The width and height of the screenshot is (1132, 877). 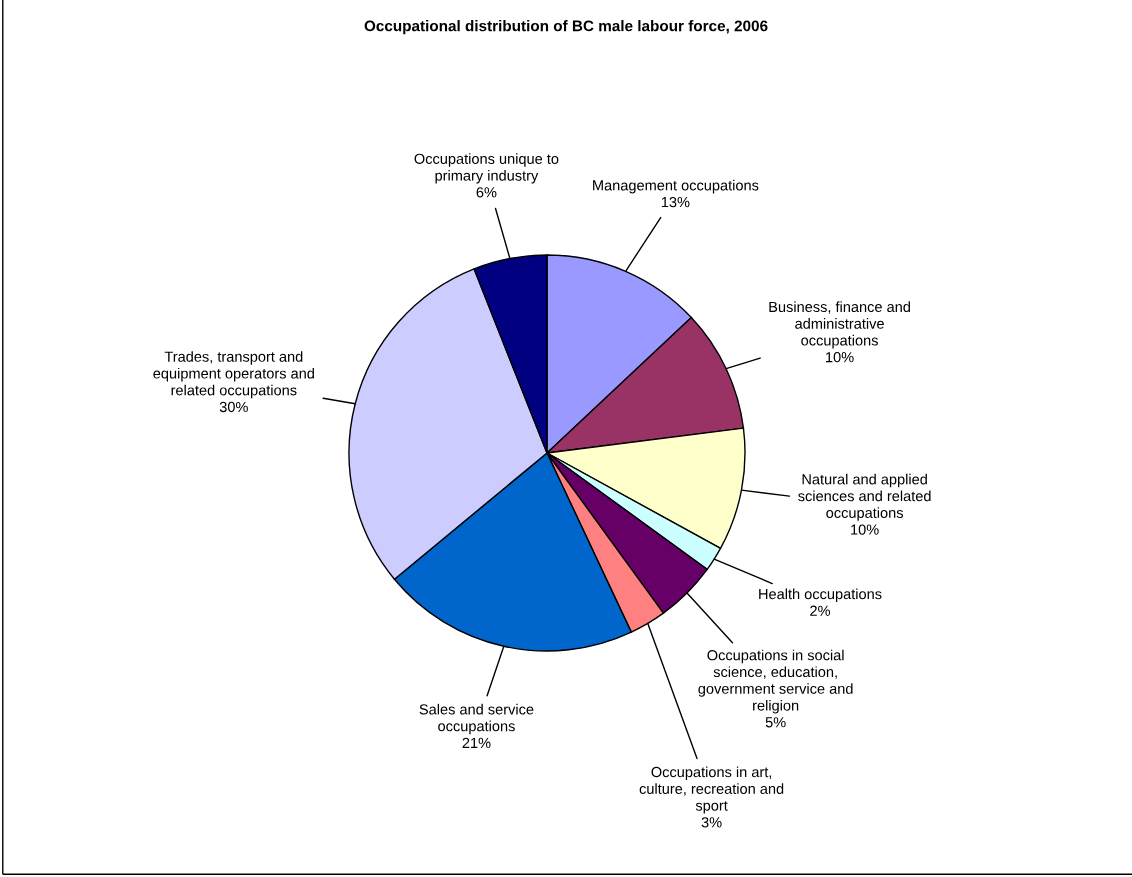 What do you see at coordinates (711, 822) in the screenshot?
I see `data-label: 3%` at bounding box center [711, 822].